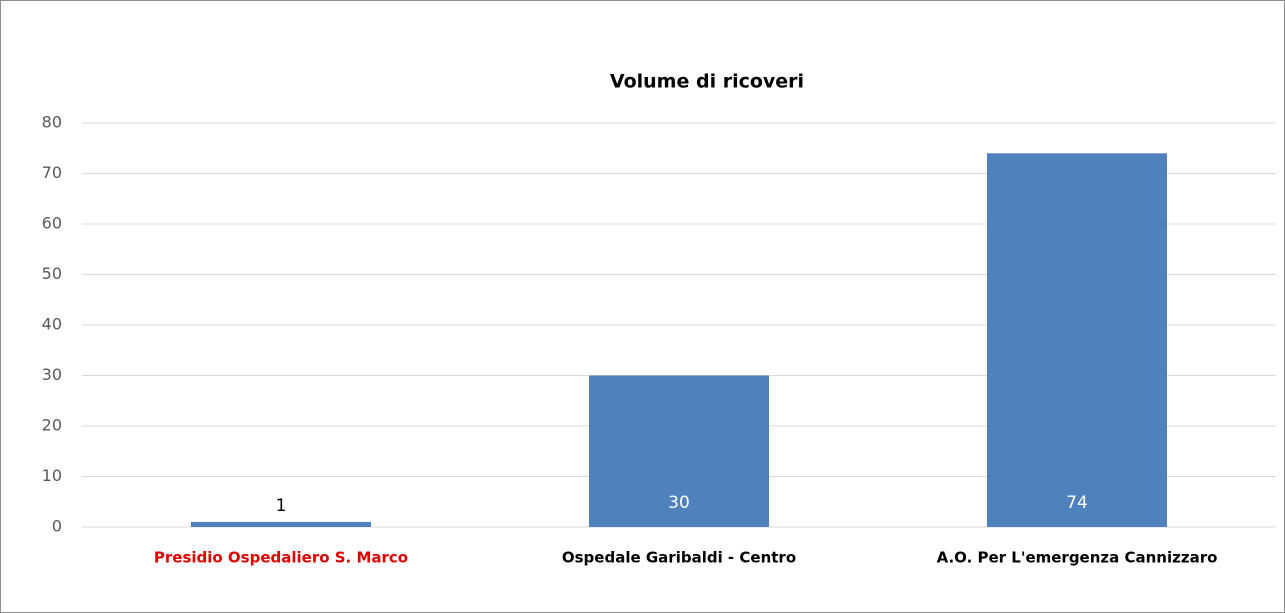  I want to click on y-tick-label: 70, so click(52, 172).